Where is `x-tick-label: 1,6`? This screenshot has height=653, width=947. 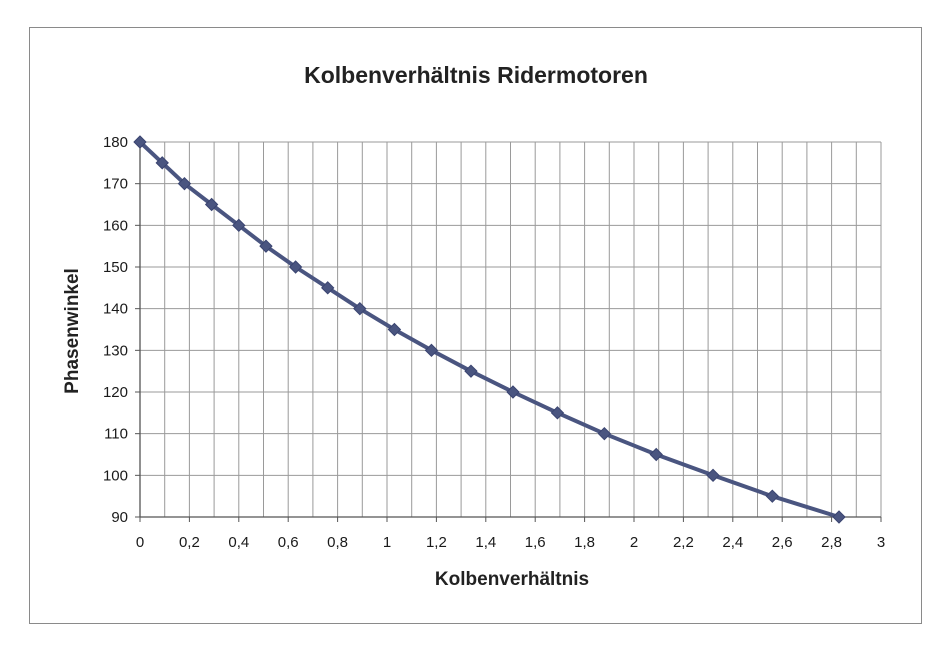 x-tick-label: 1,6 is located at coordinates (535, 542).